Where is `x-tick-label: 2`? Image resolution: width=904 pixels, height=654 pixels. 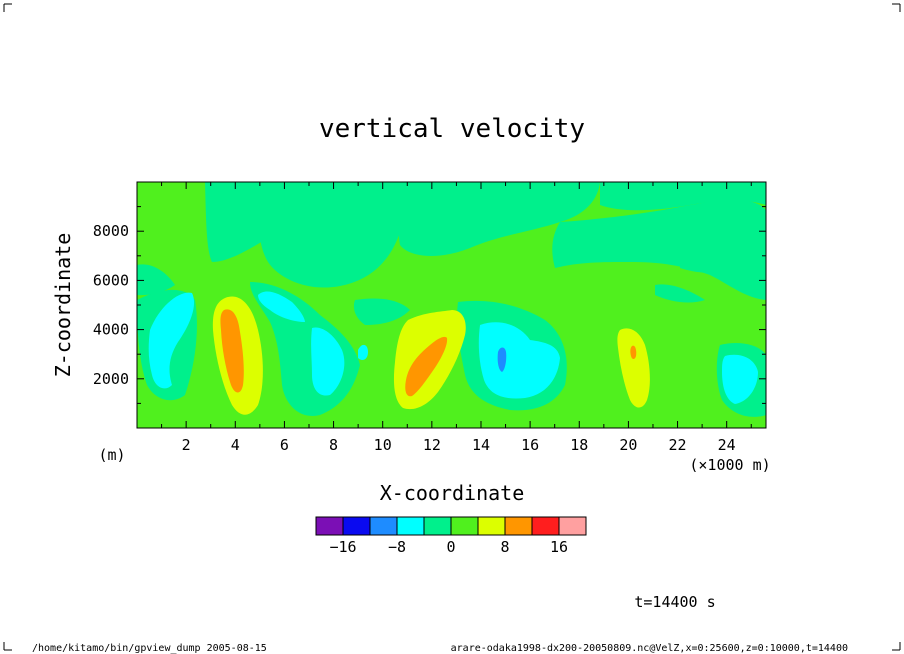
x-tick-label: 2 is located at coordinates (186, 445).